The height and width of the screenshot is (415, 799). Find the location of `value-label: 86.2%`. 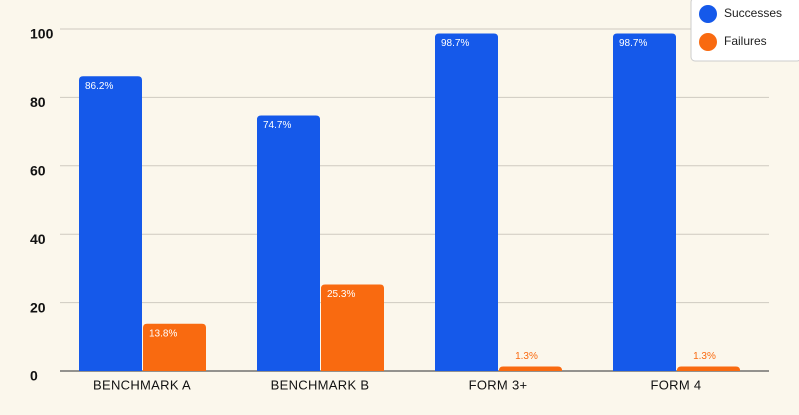

value-label: 86.2% is located at coordinates (99, 86).